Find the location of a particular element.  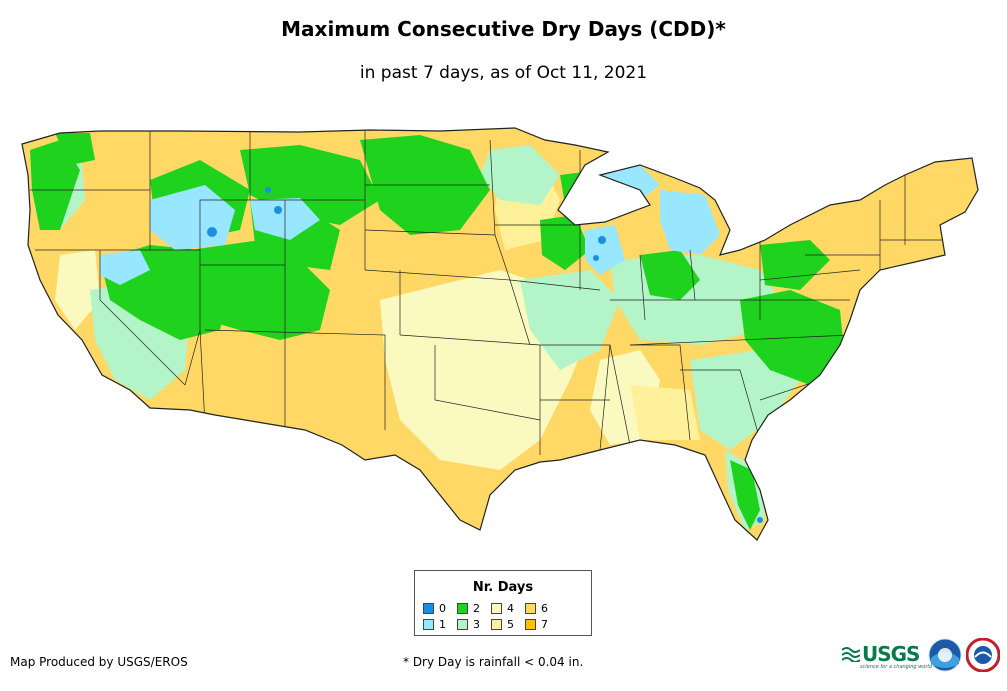

dry-day-note: * Dry Day is rainfall < 0.04 in. is located at coordinates (493, 662).